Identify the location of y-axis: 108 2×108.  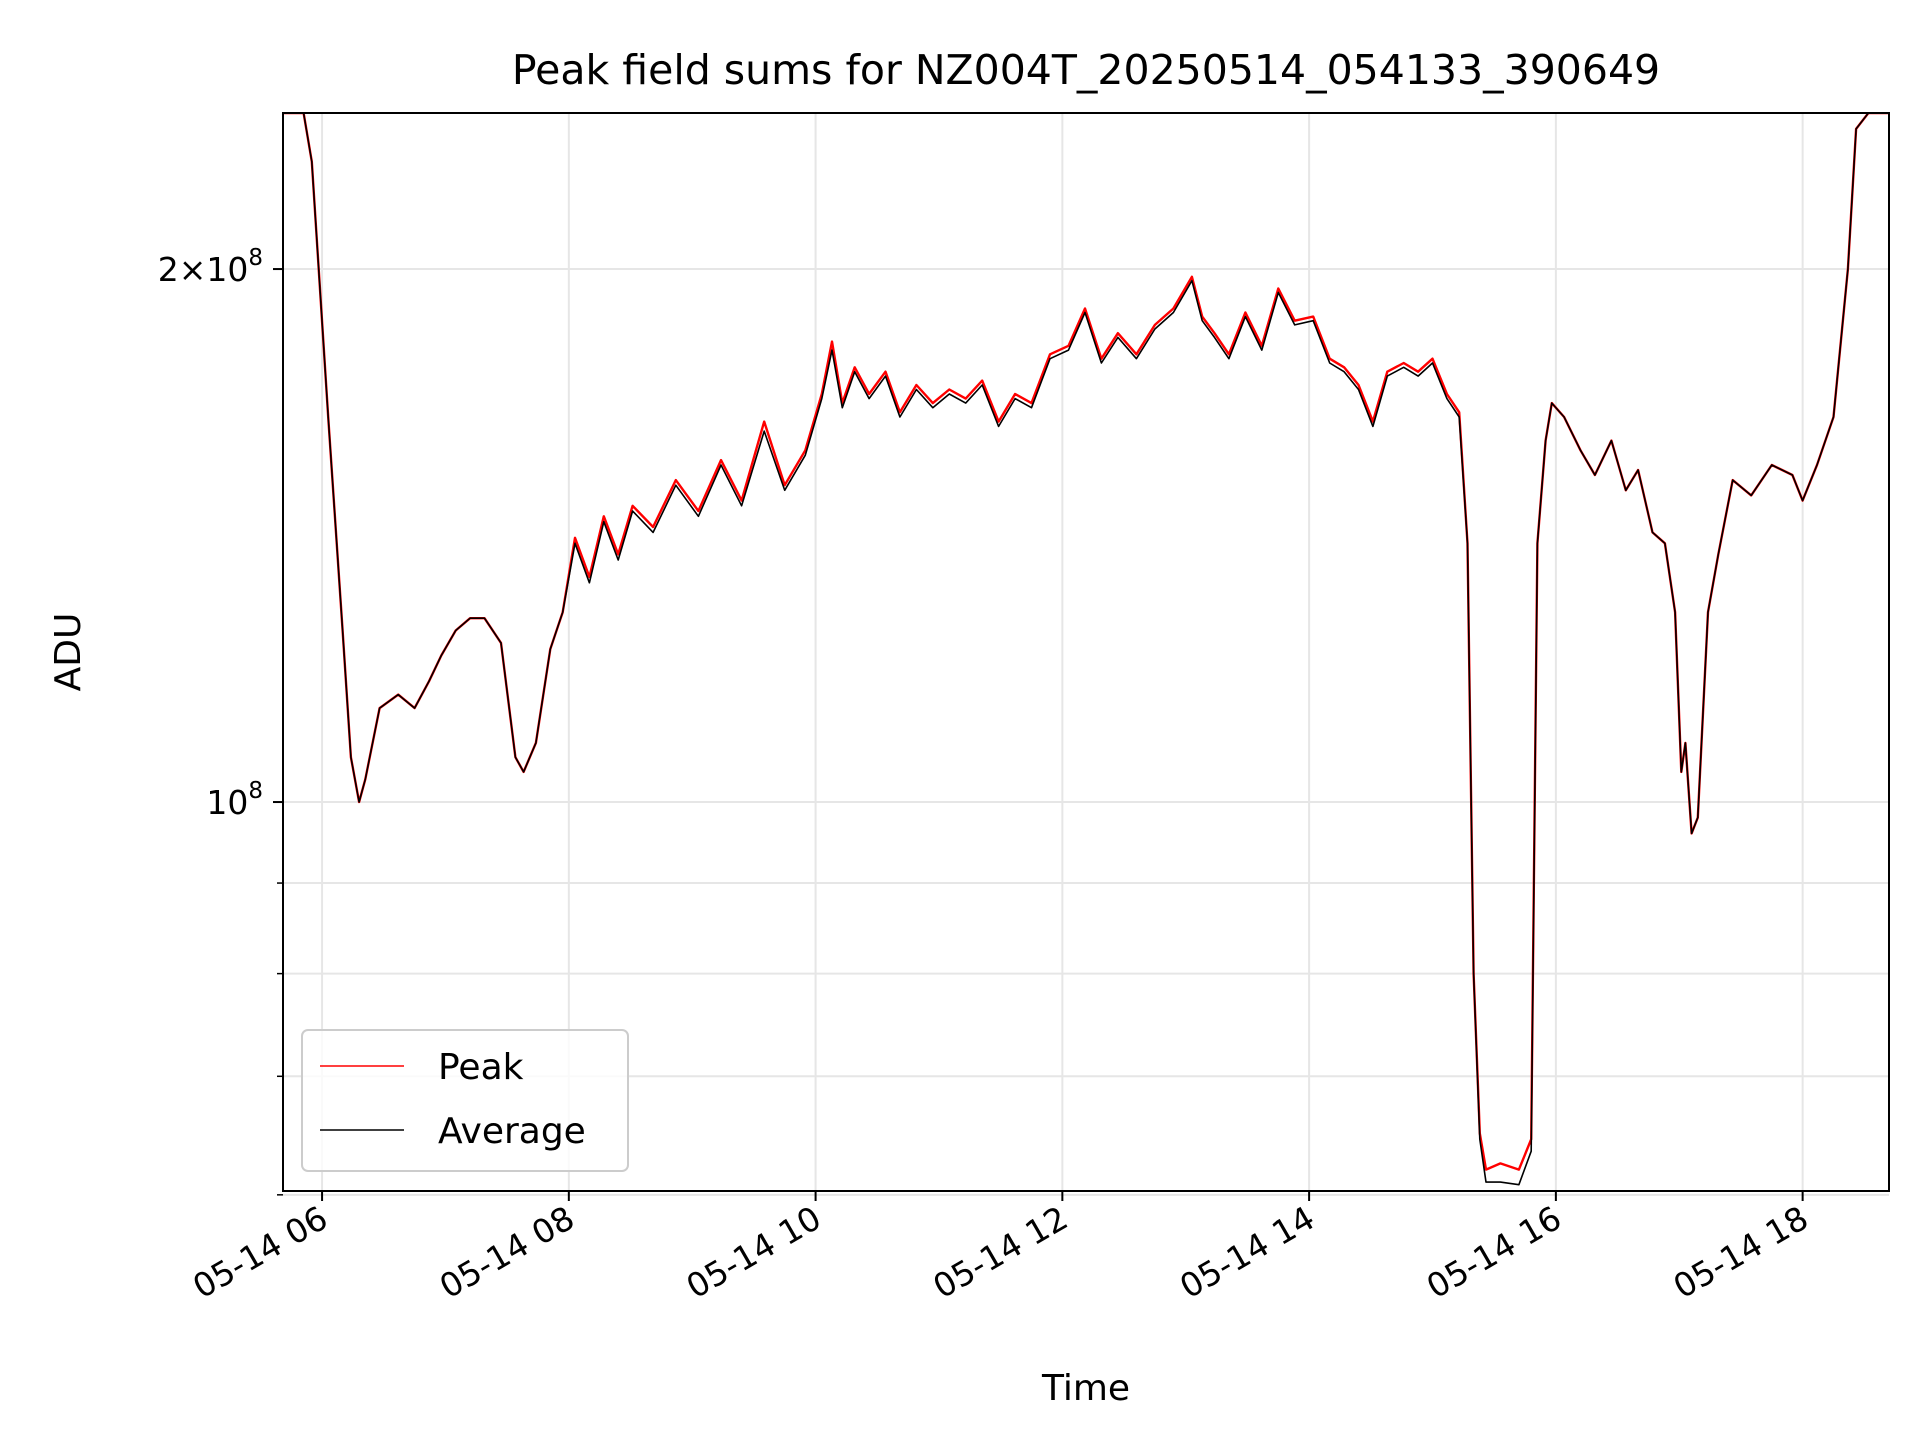
(220, 720).